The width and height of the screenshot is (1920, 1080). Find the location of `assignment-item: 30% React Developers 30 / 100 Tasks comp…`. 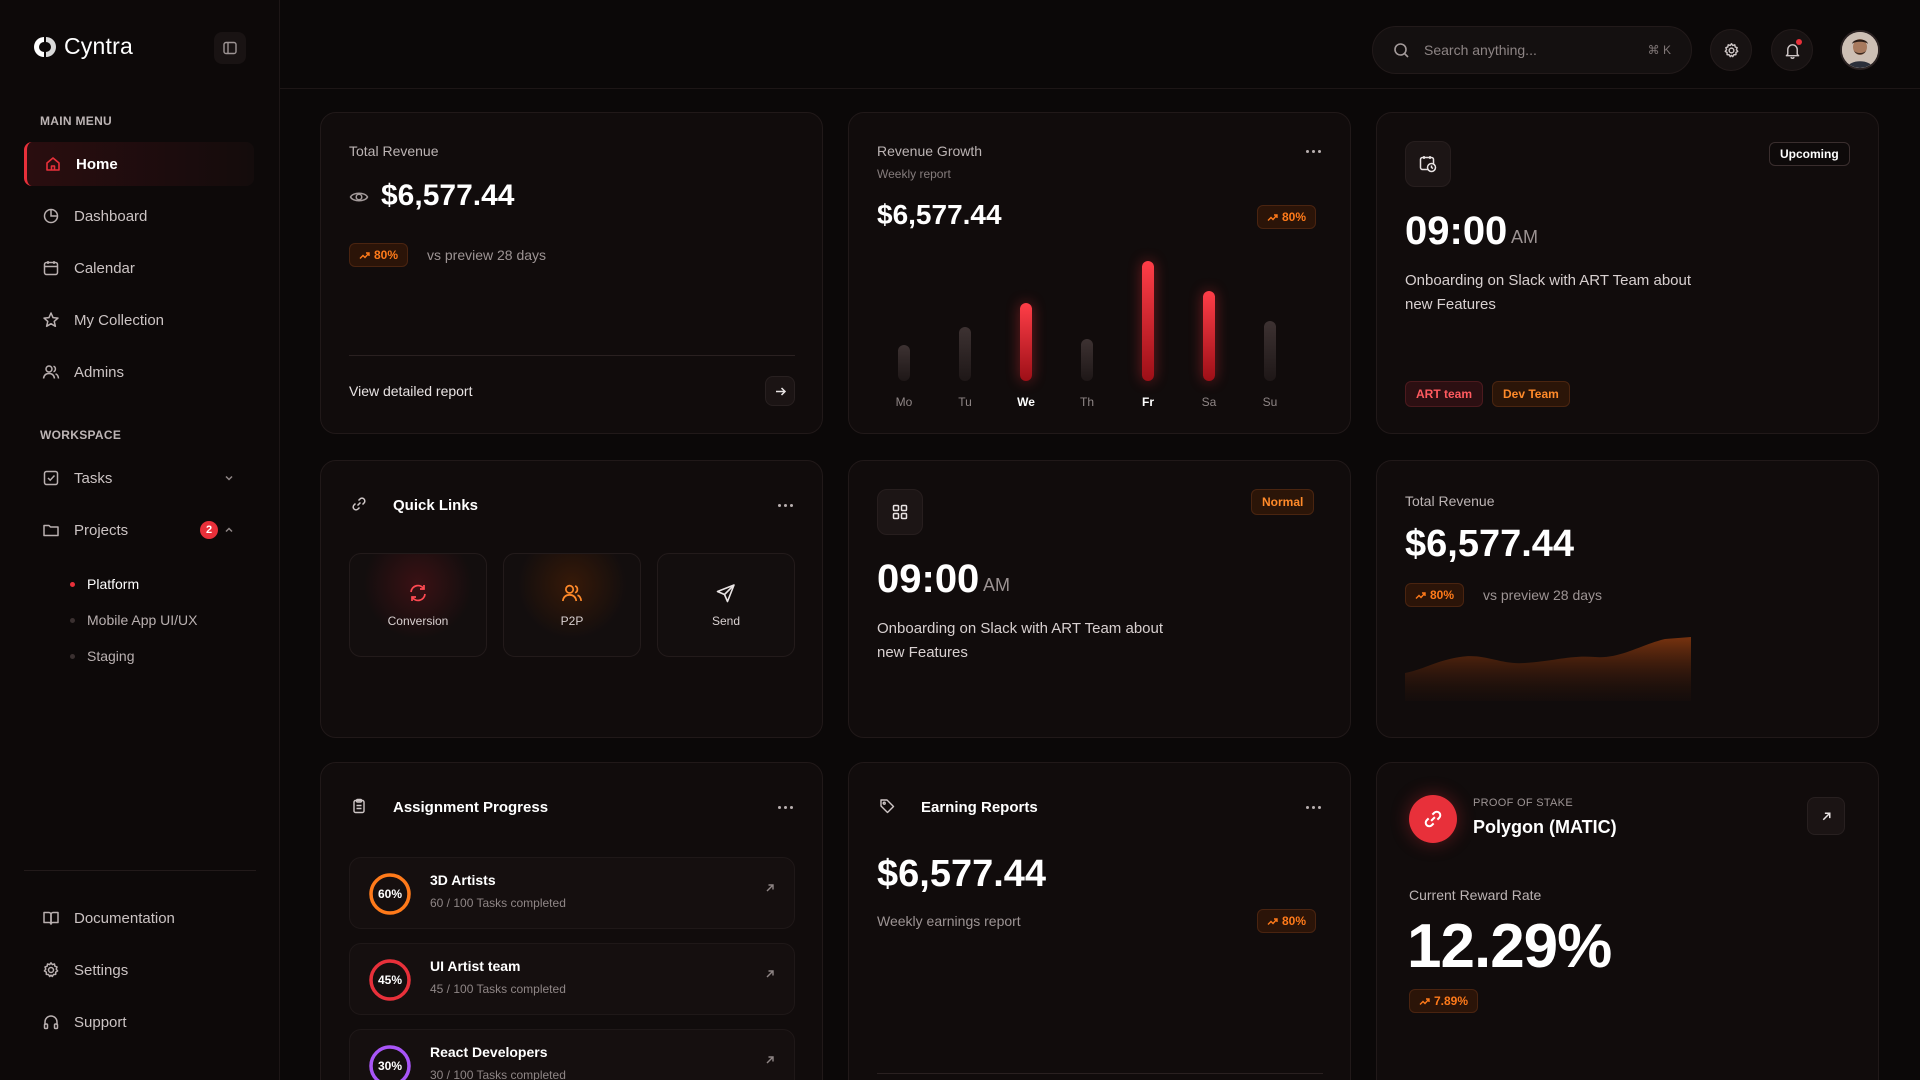

assignment-item: 30% React Developers 30 / 100 Tasks comp… is located at coordinates (572, 1054).